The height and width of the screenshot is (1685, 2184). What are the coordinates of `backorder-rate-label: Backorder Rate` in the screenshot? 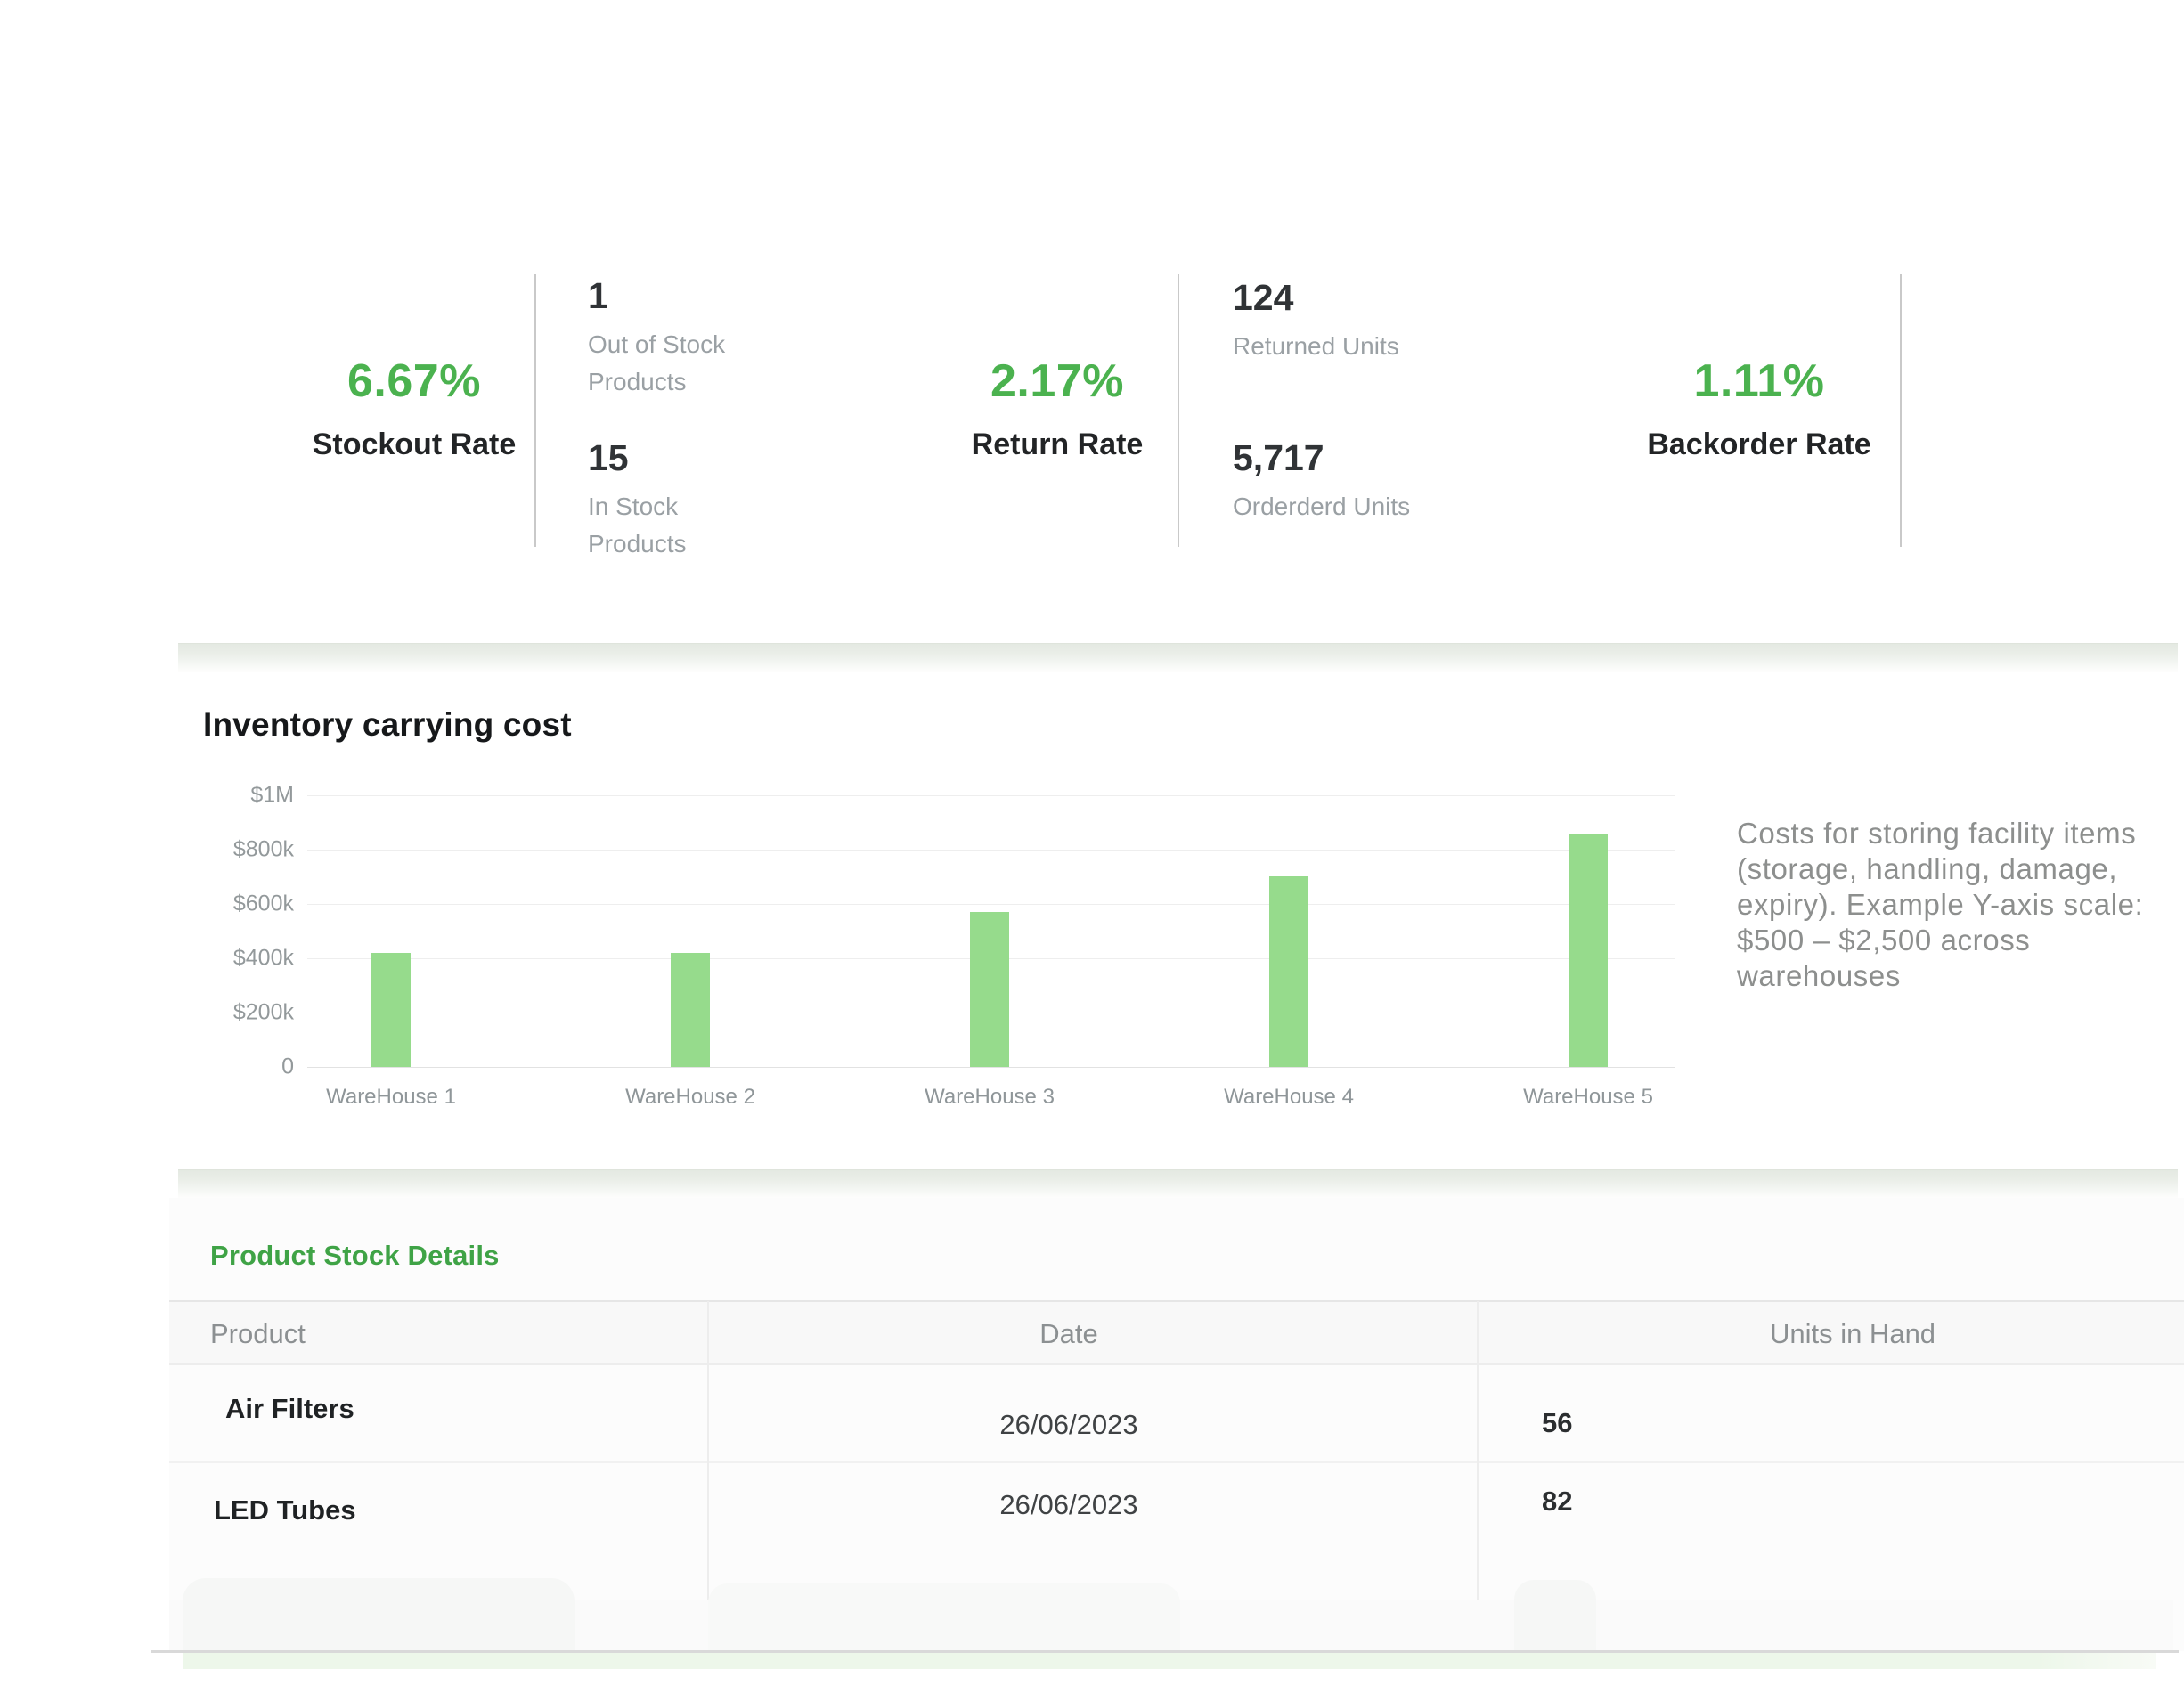 It's located at (1759, 444).